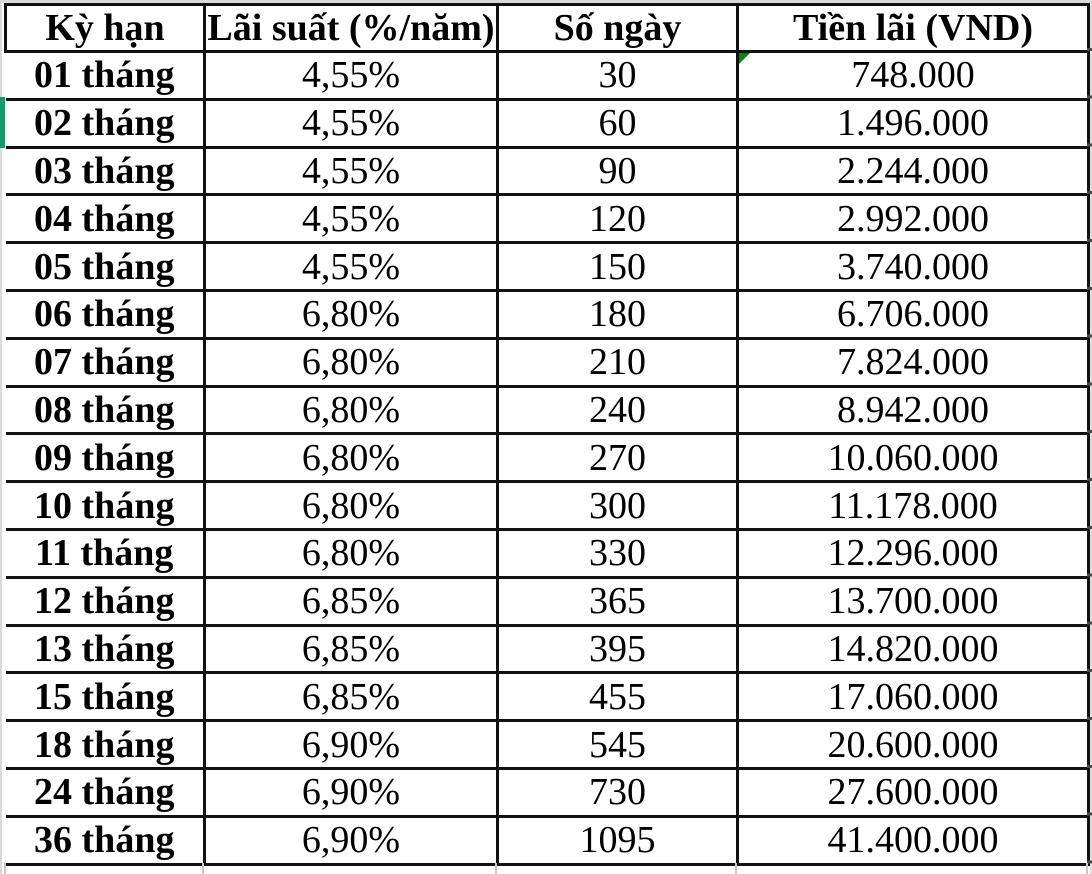 The image size is (1092, 874). Describe the element at coordinates (913, 553) in the screenshot. I see `cell-interest: 12.296.000` at that location.